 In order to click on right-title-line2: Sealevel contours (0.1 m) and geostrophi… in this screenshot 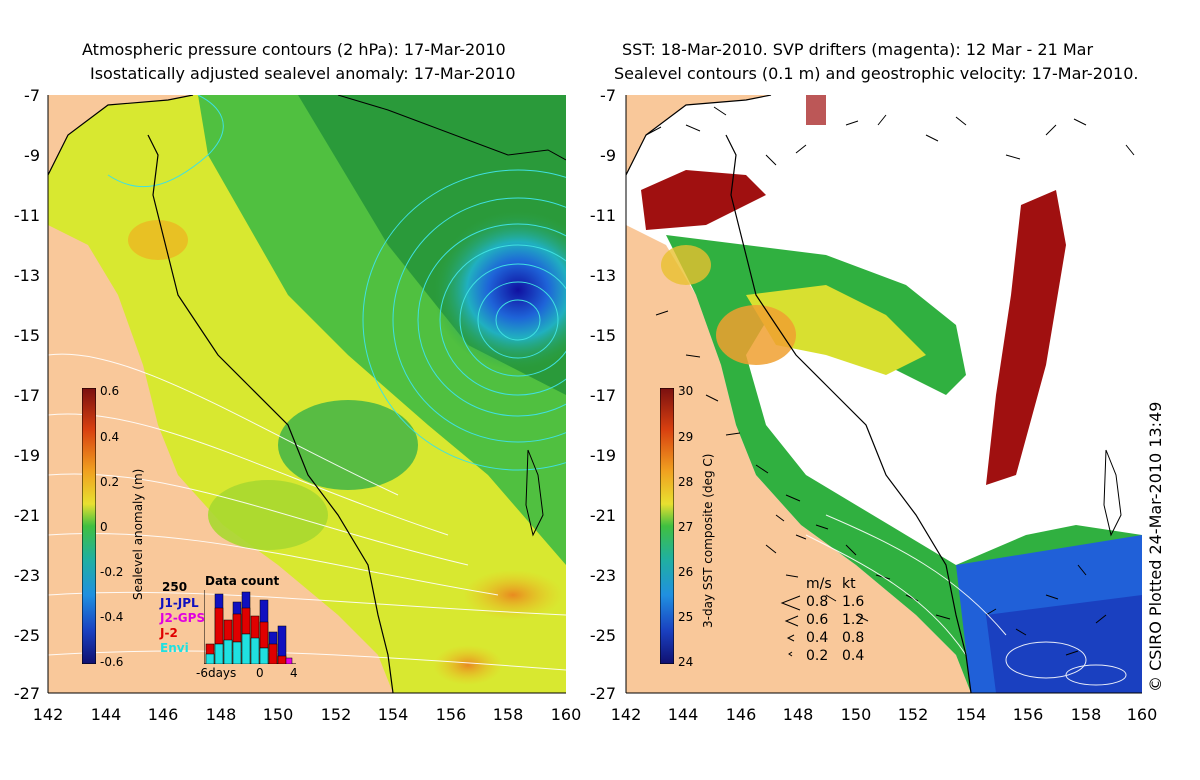, I will do `click(876, 73)`.